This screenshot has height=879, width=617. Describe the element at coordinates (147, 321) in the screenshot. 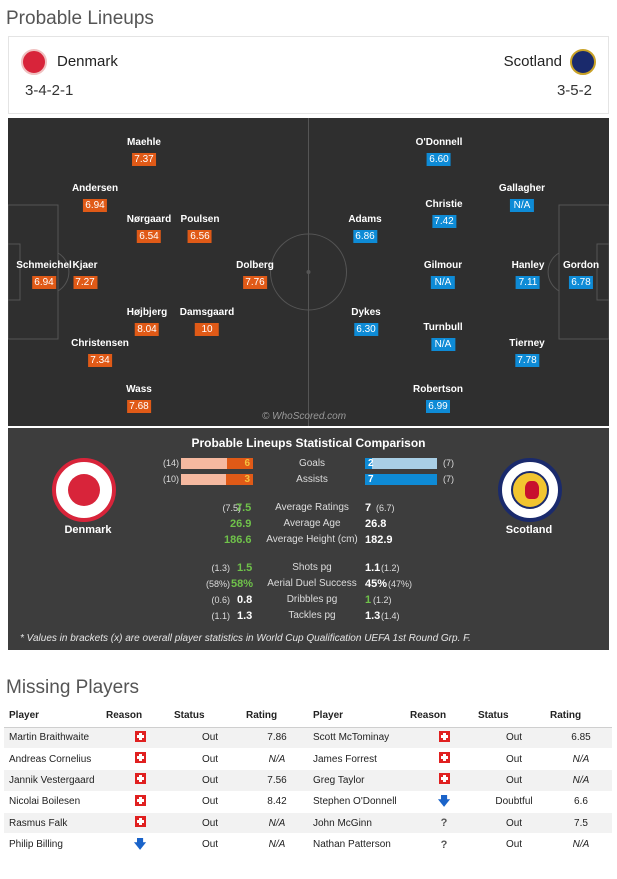

I see `home-player: Højbjerg 8.04` at that location.